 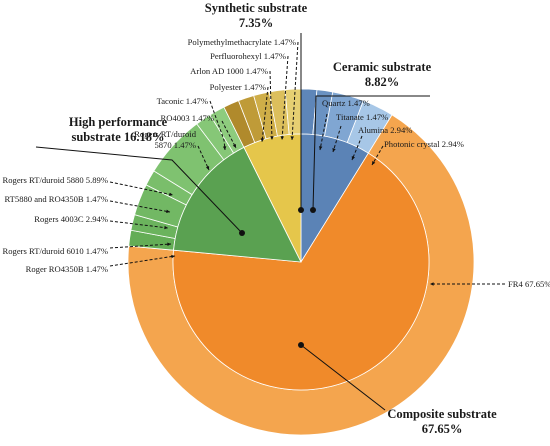 What do you see at coordinates (248, 56) in the screenshot?
I see `child-label-perfluorohexyl: Perfluorohexyl 1.47%` at bounding box center [248, 56].